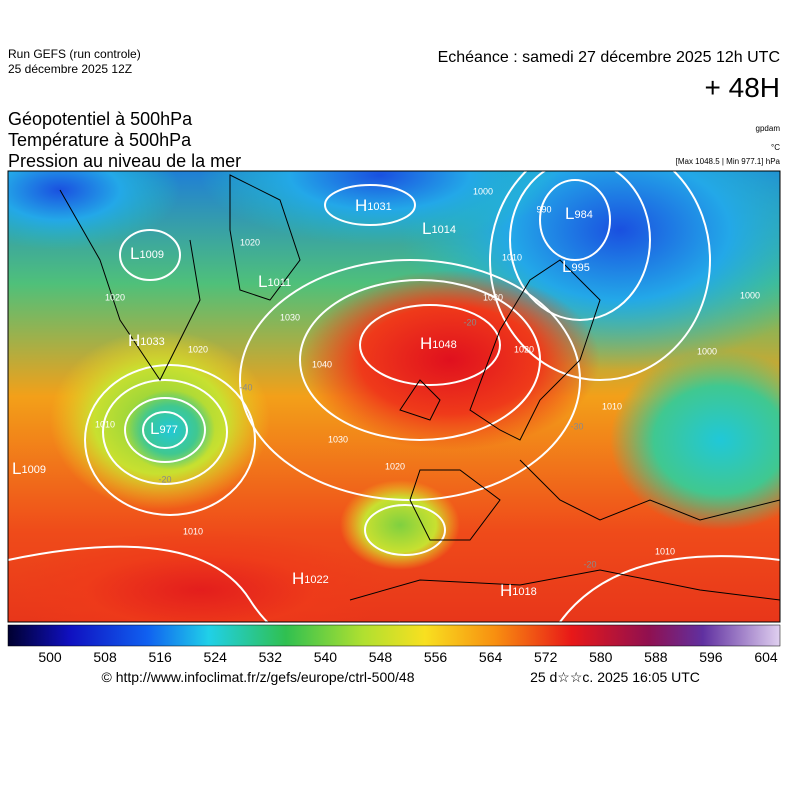 This screenshot has height=794, width=788. Describe the element at coordinates (615, 677) in the screenshot. I see `generated-time: 25 d☆☆c. 2025 16:05 UTC` at that location.